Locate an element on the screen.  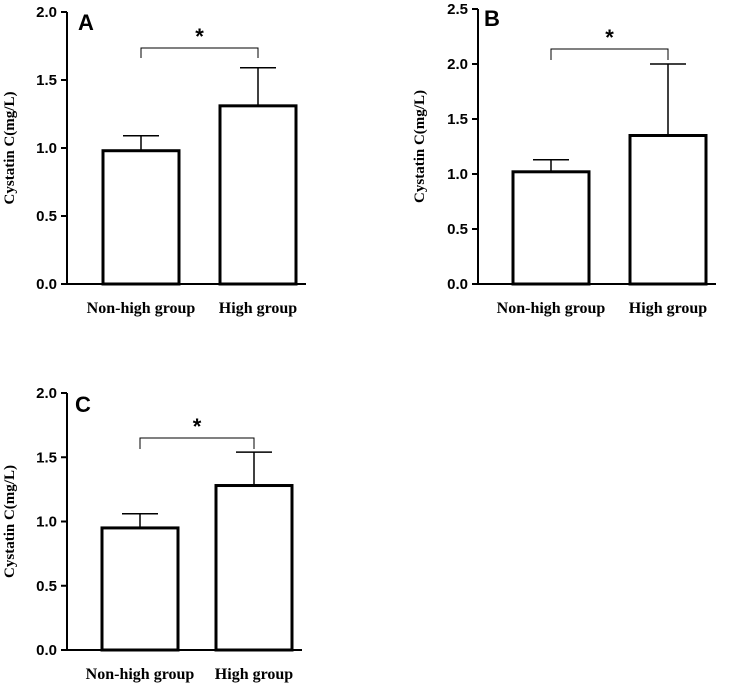
panel-letter: C is located at coordinates (83, 404).